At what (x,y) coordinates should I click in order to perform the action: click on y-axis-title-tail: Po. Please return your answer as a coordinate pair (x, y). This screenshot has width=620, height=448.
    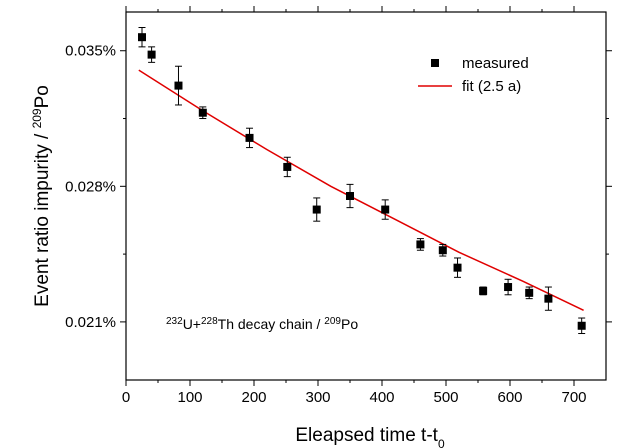
    Looking at the image, I should click on (42, 96).